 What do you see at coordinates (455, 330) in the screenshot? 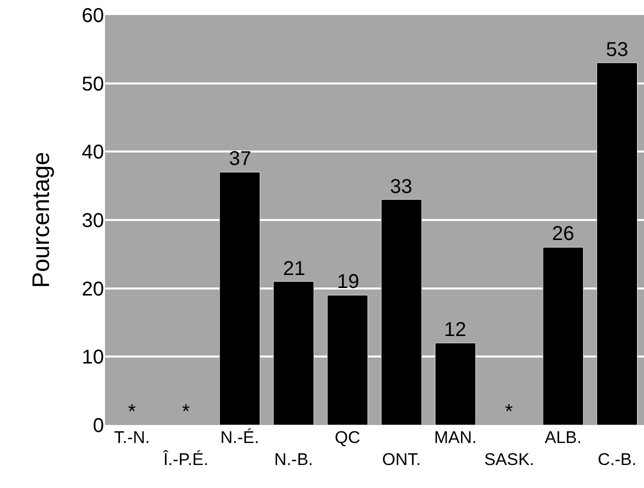
I see `data-label: 12` at bounding box center [455, 330].